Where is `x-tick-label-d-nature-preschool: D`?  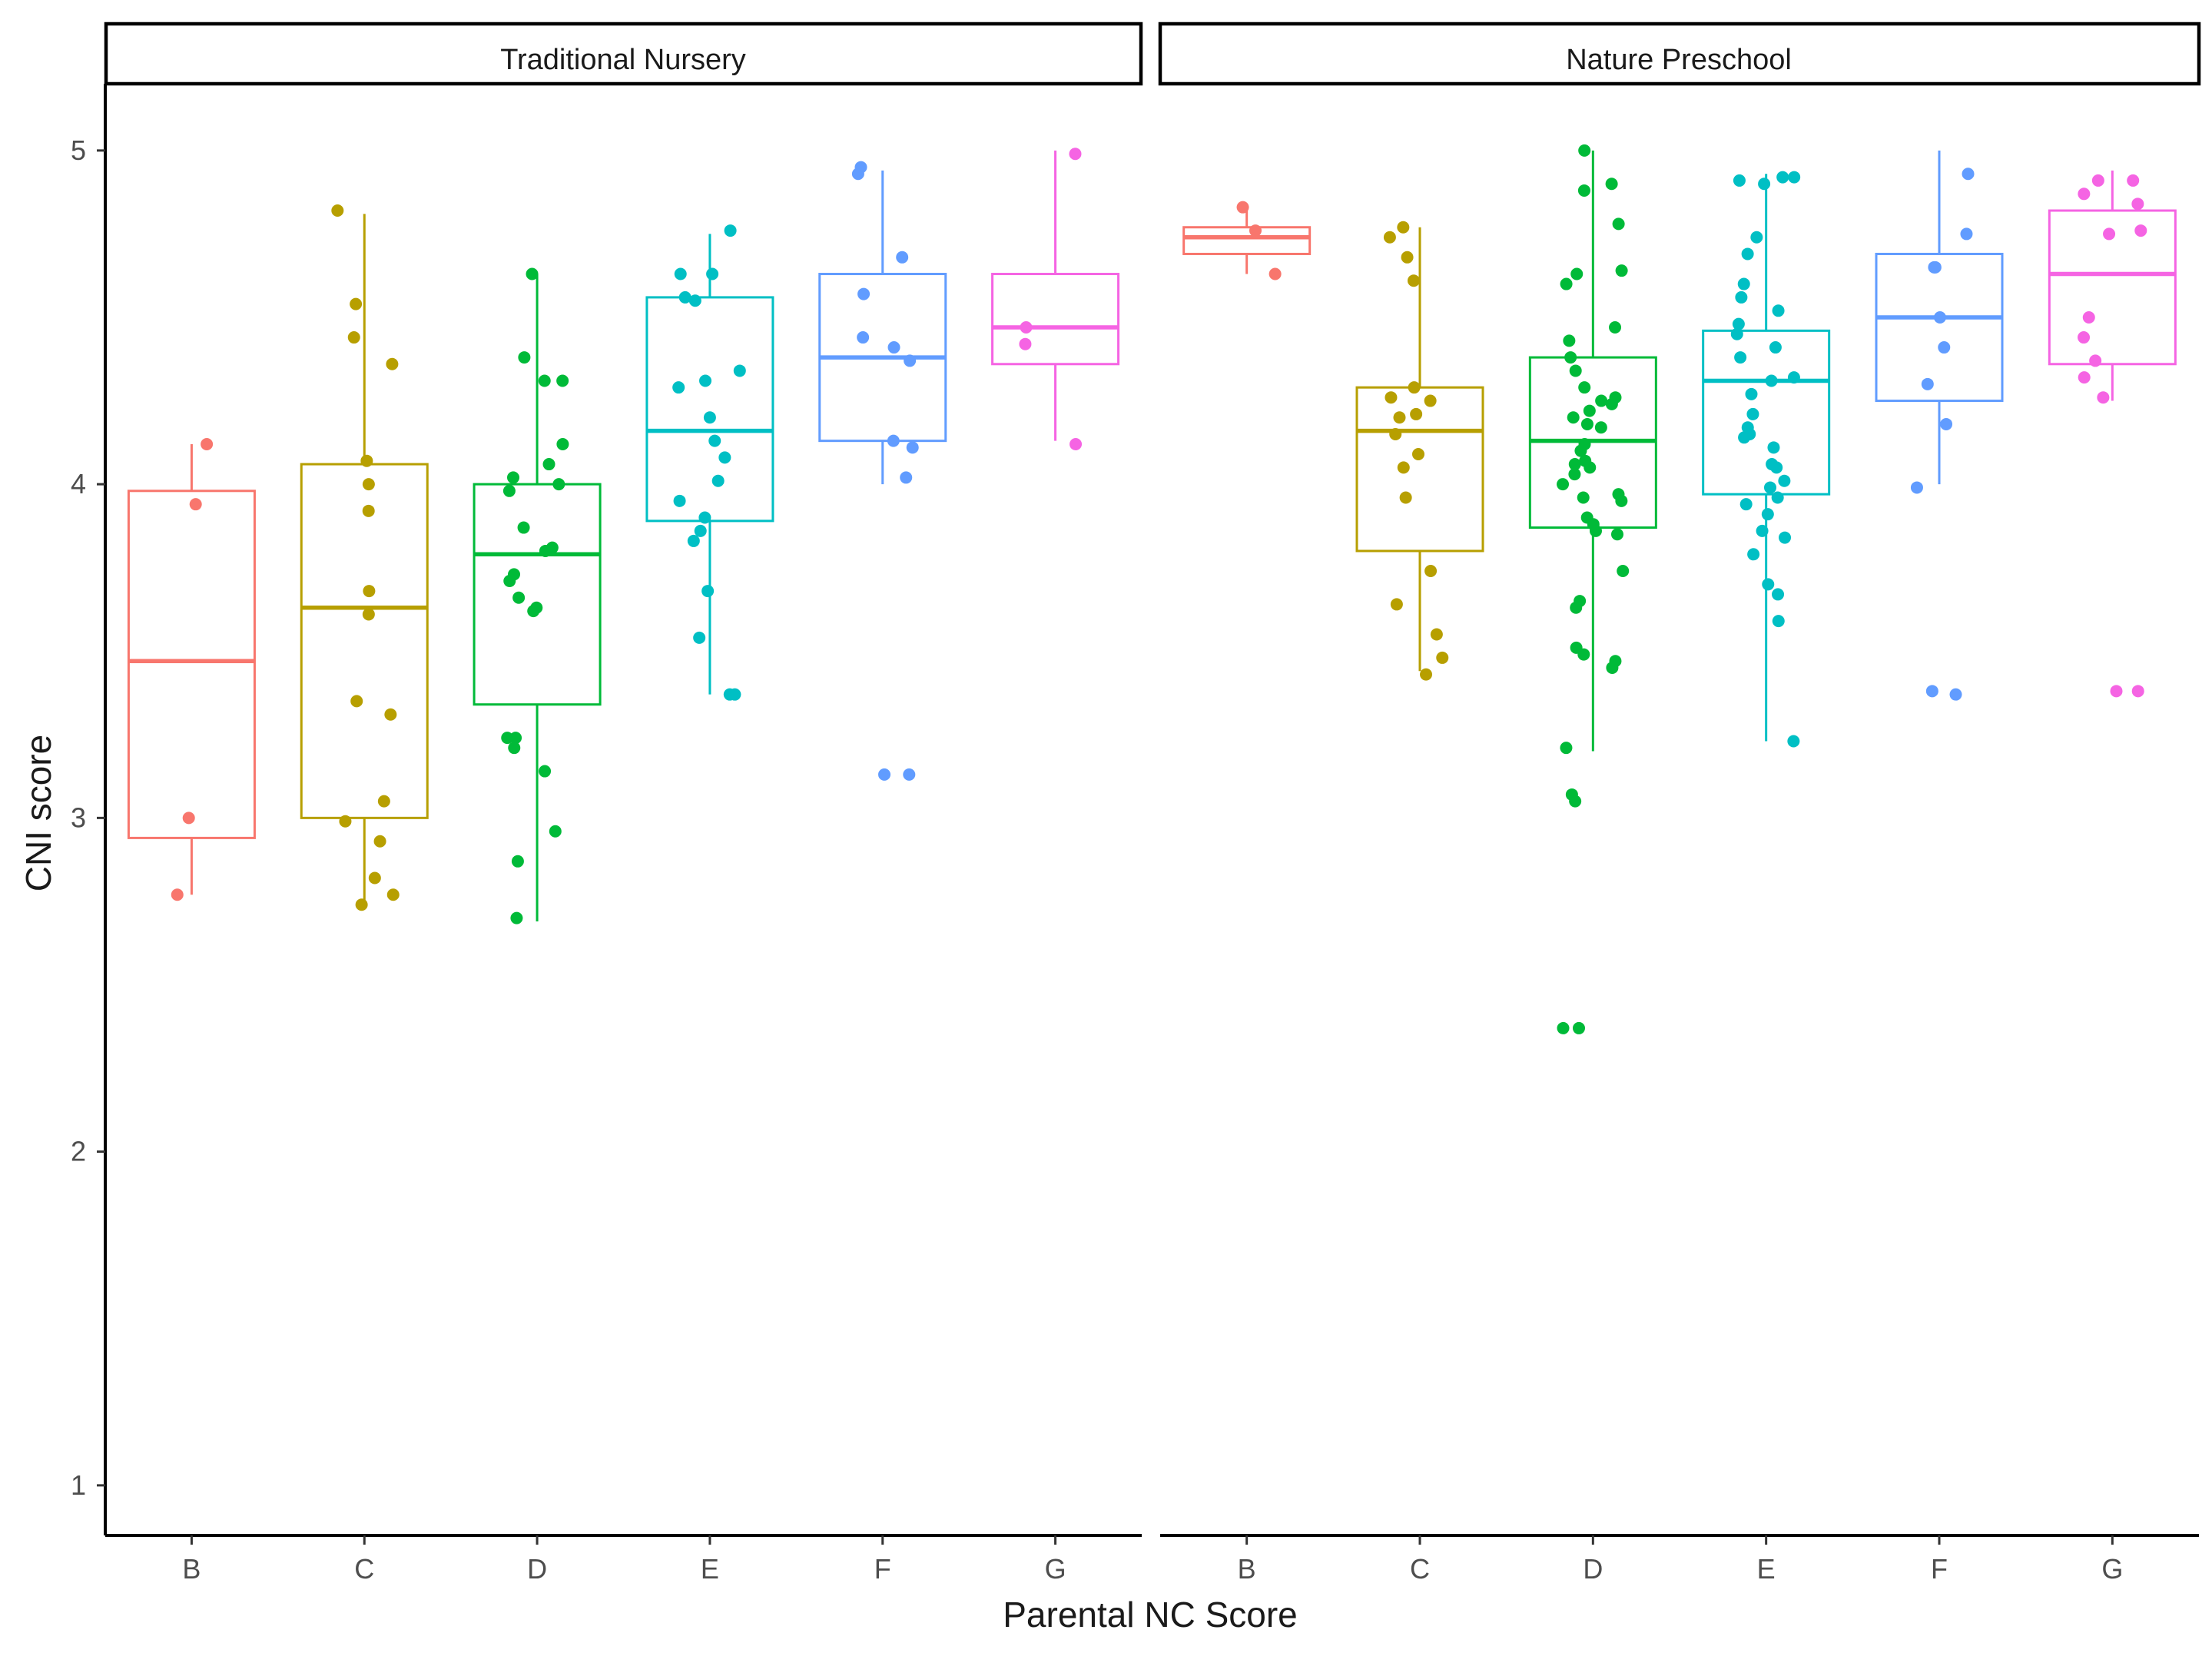 x-tick-label-d-nature-preschool: D is located at coordinates (1593, 1569).